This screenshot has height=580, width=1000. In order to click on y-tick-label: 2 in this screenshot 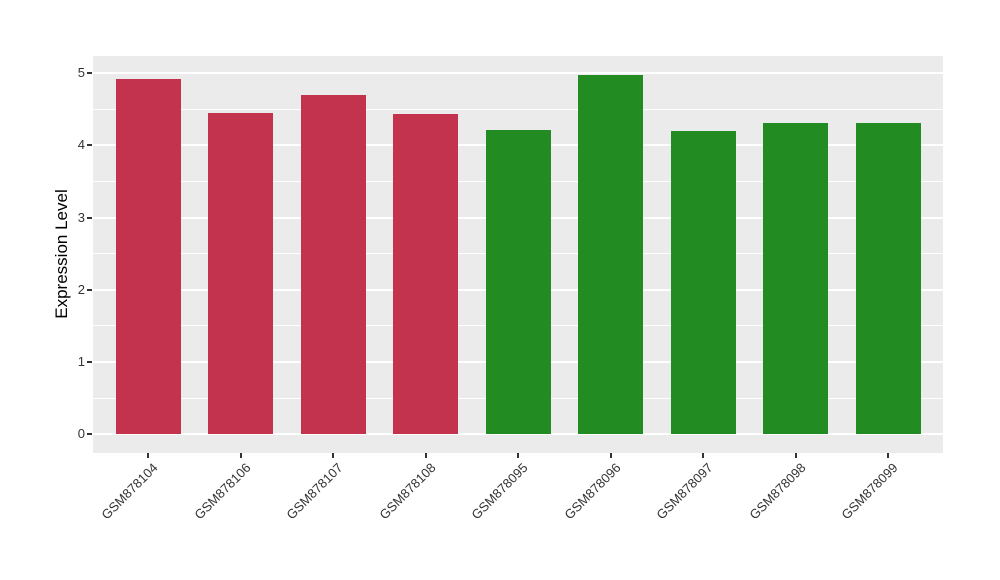, I will do `click(81, 289)`.